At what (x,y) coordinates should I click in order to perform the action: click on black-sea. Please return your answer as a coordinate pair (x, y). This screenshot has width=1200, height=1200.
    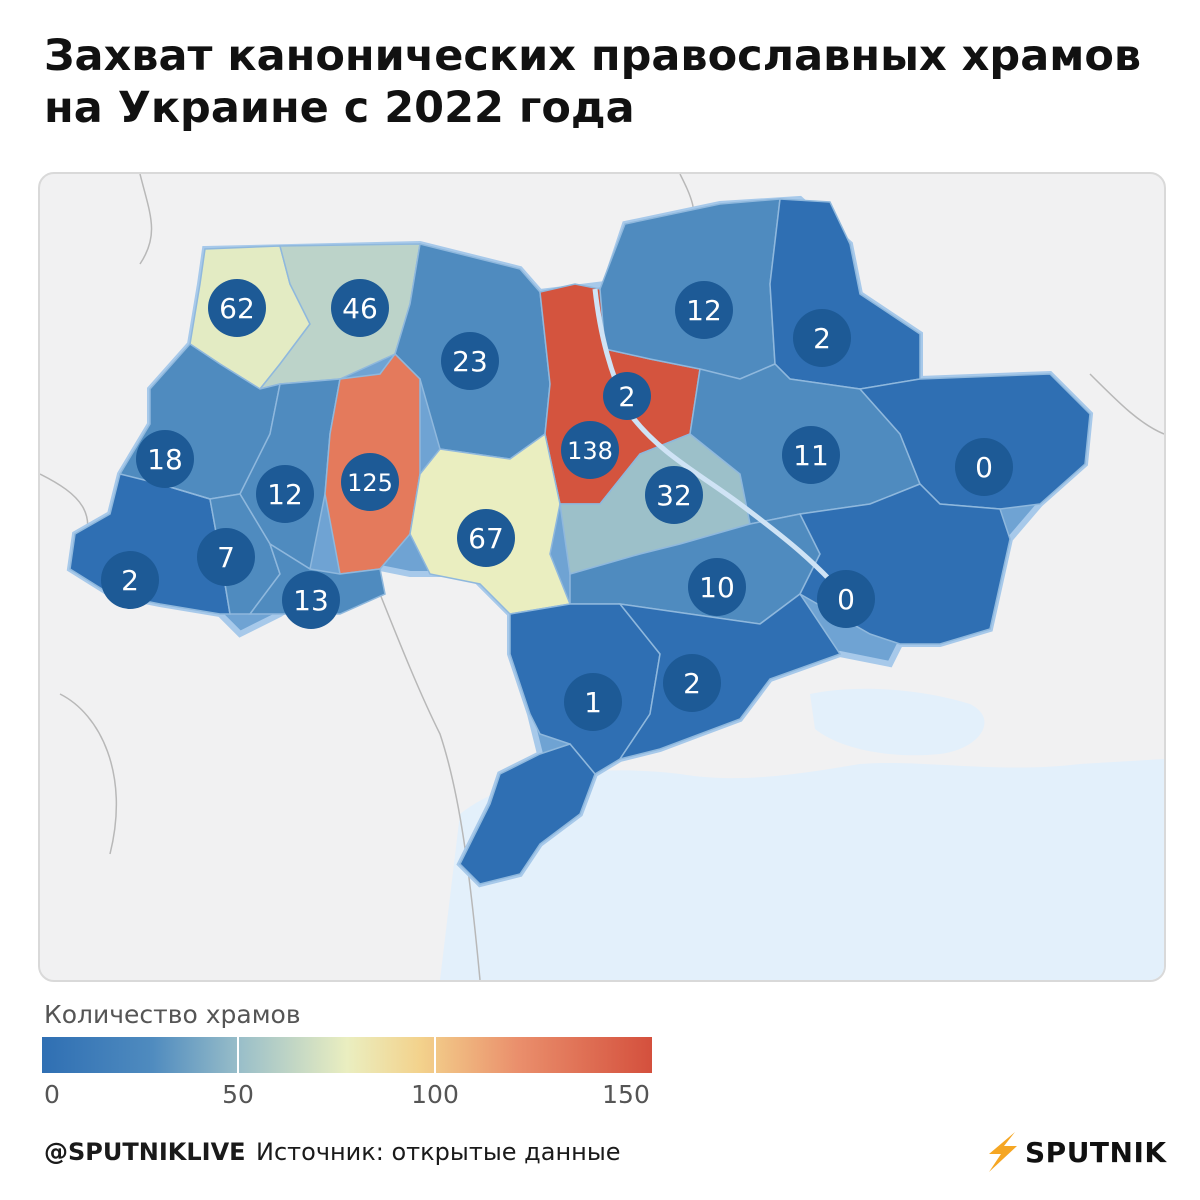
    Looking at the image, I should click on (802, 869).